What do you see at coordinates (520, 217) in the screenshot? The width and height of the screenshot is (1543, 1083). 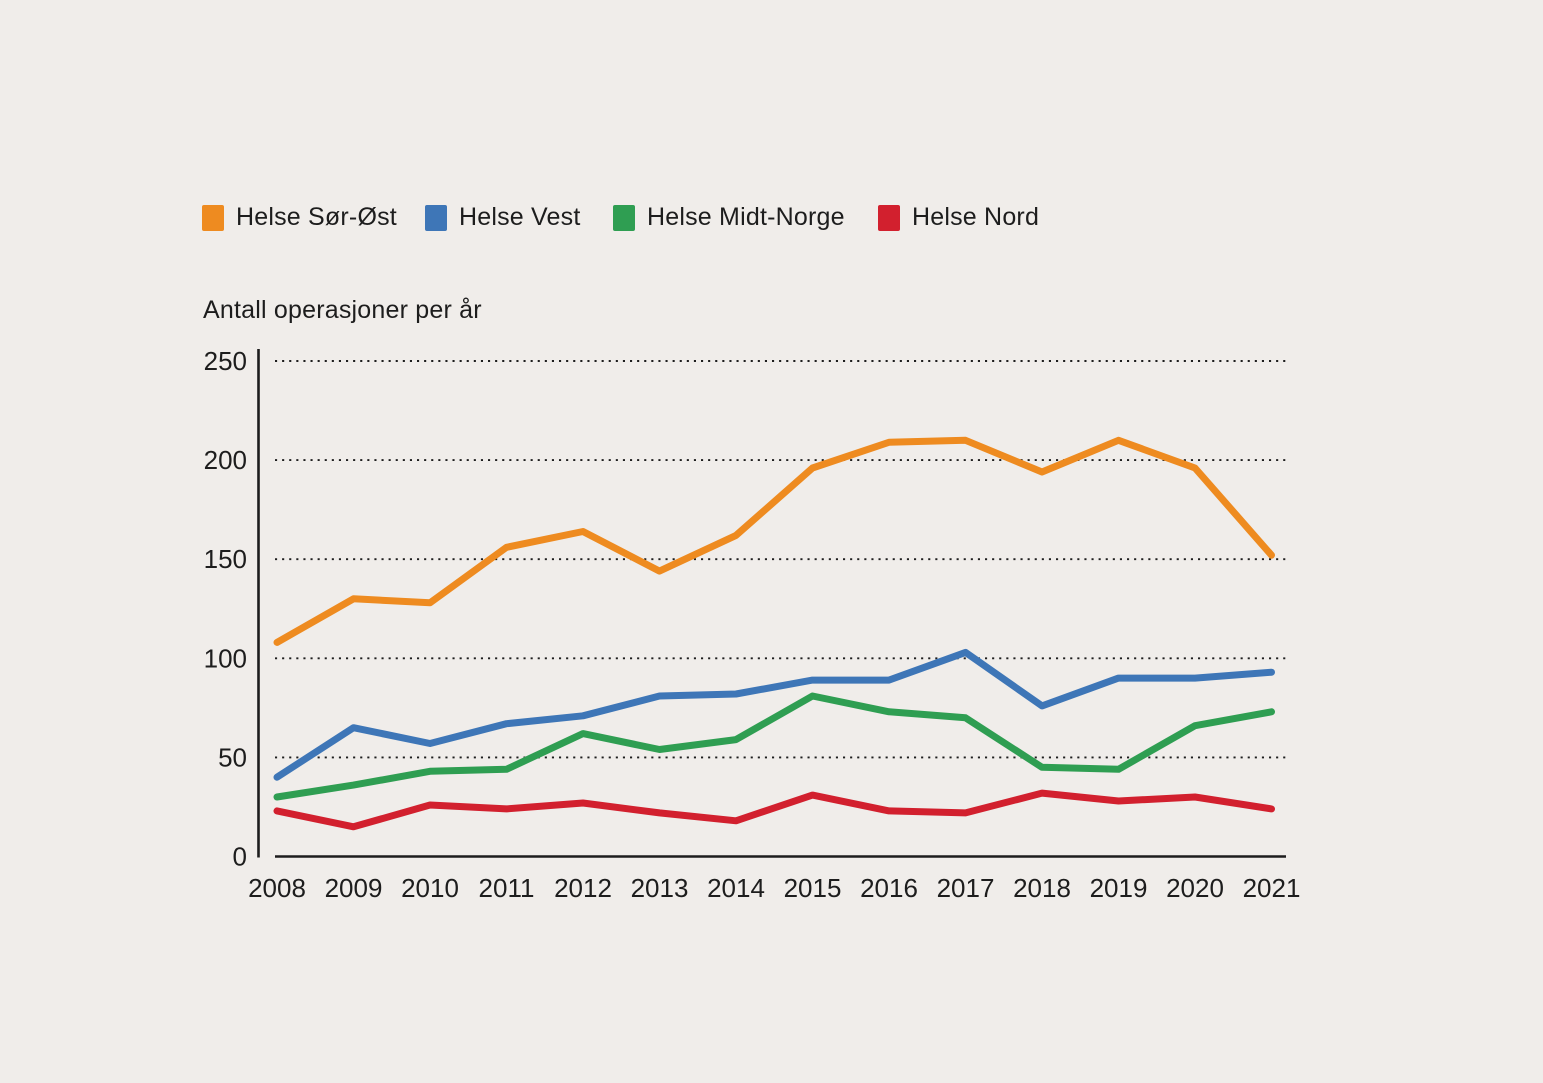 I see `legend-label-helse-vest: Helse Vest` at bounding box center [520, 217].